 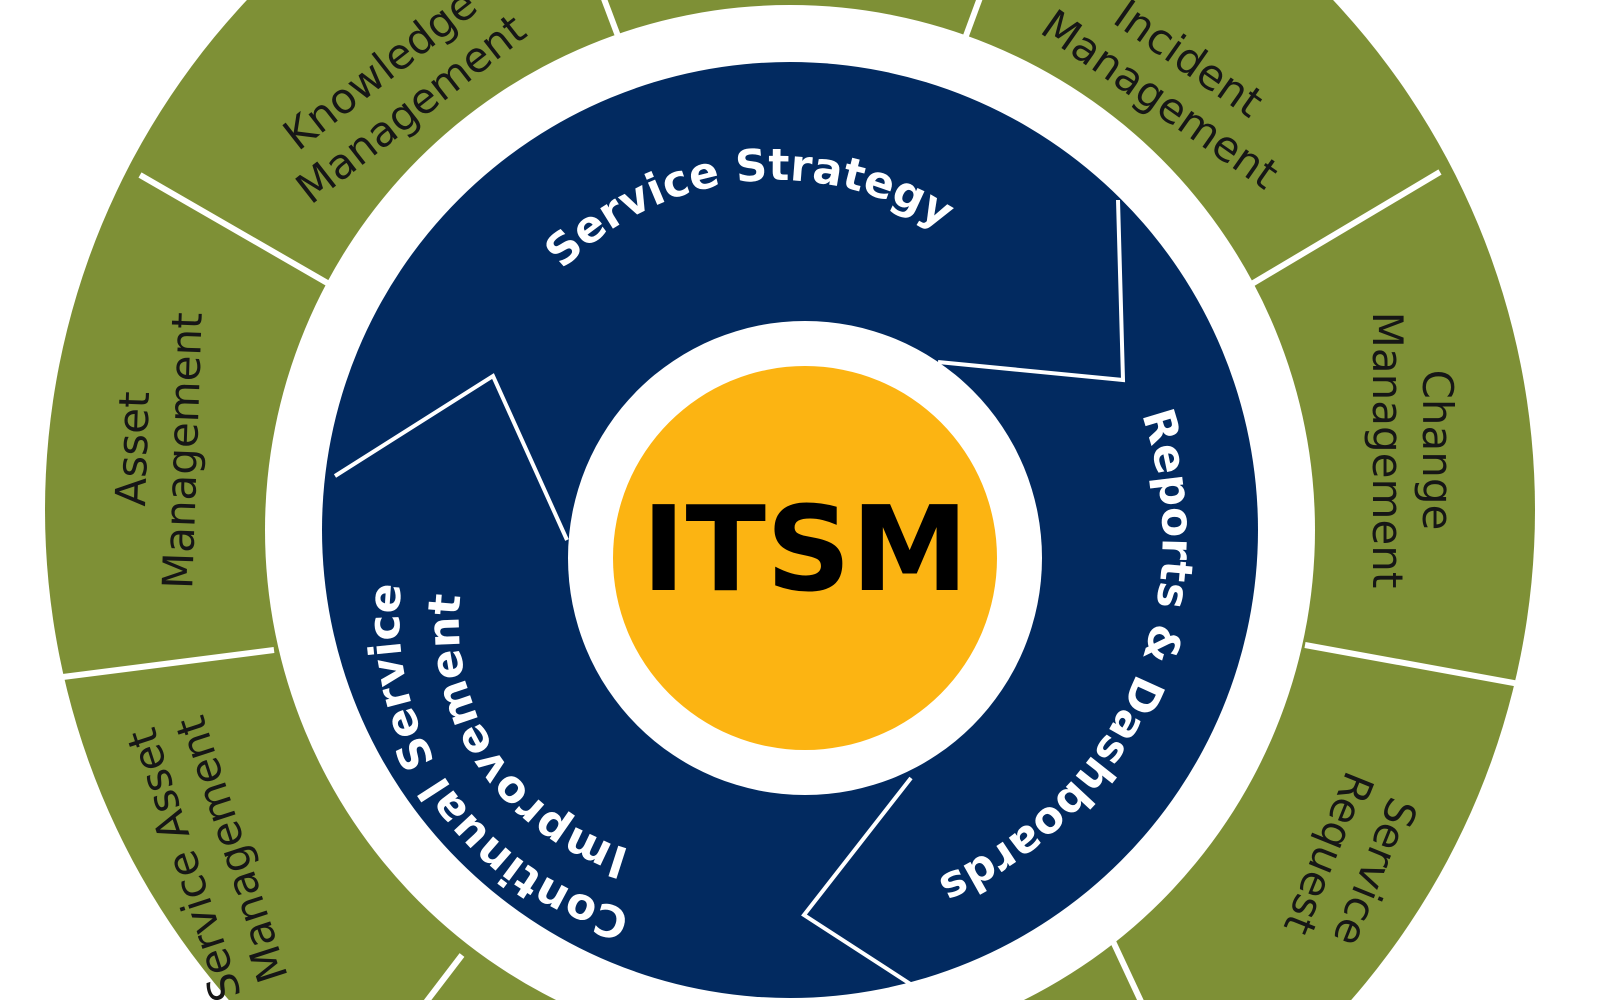 I want to click on outer-label-line: Asset, so click(x=132, y=449).